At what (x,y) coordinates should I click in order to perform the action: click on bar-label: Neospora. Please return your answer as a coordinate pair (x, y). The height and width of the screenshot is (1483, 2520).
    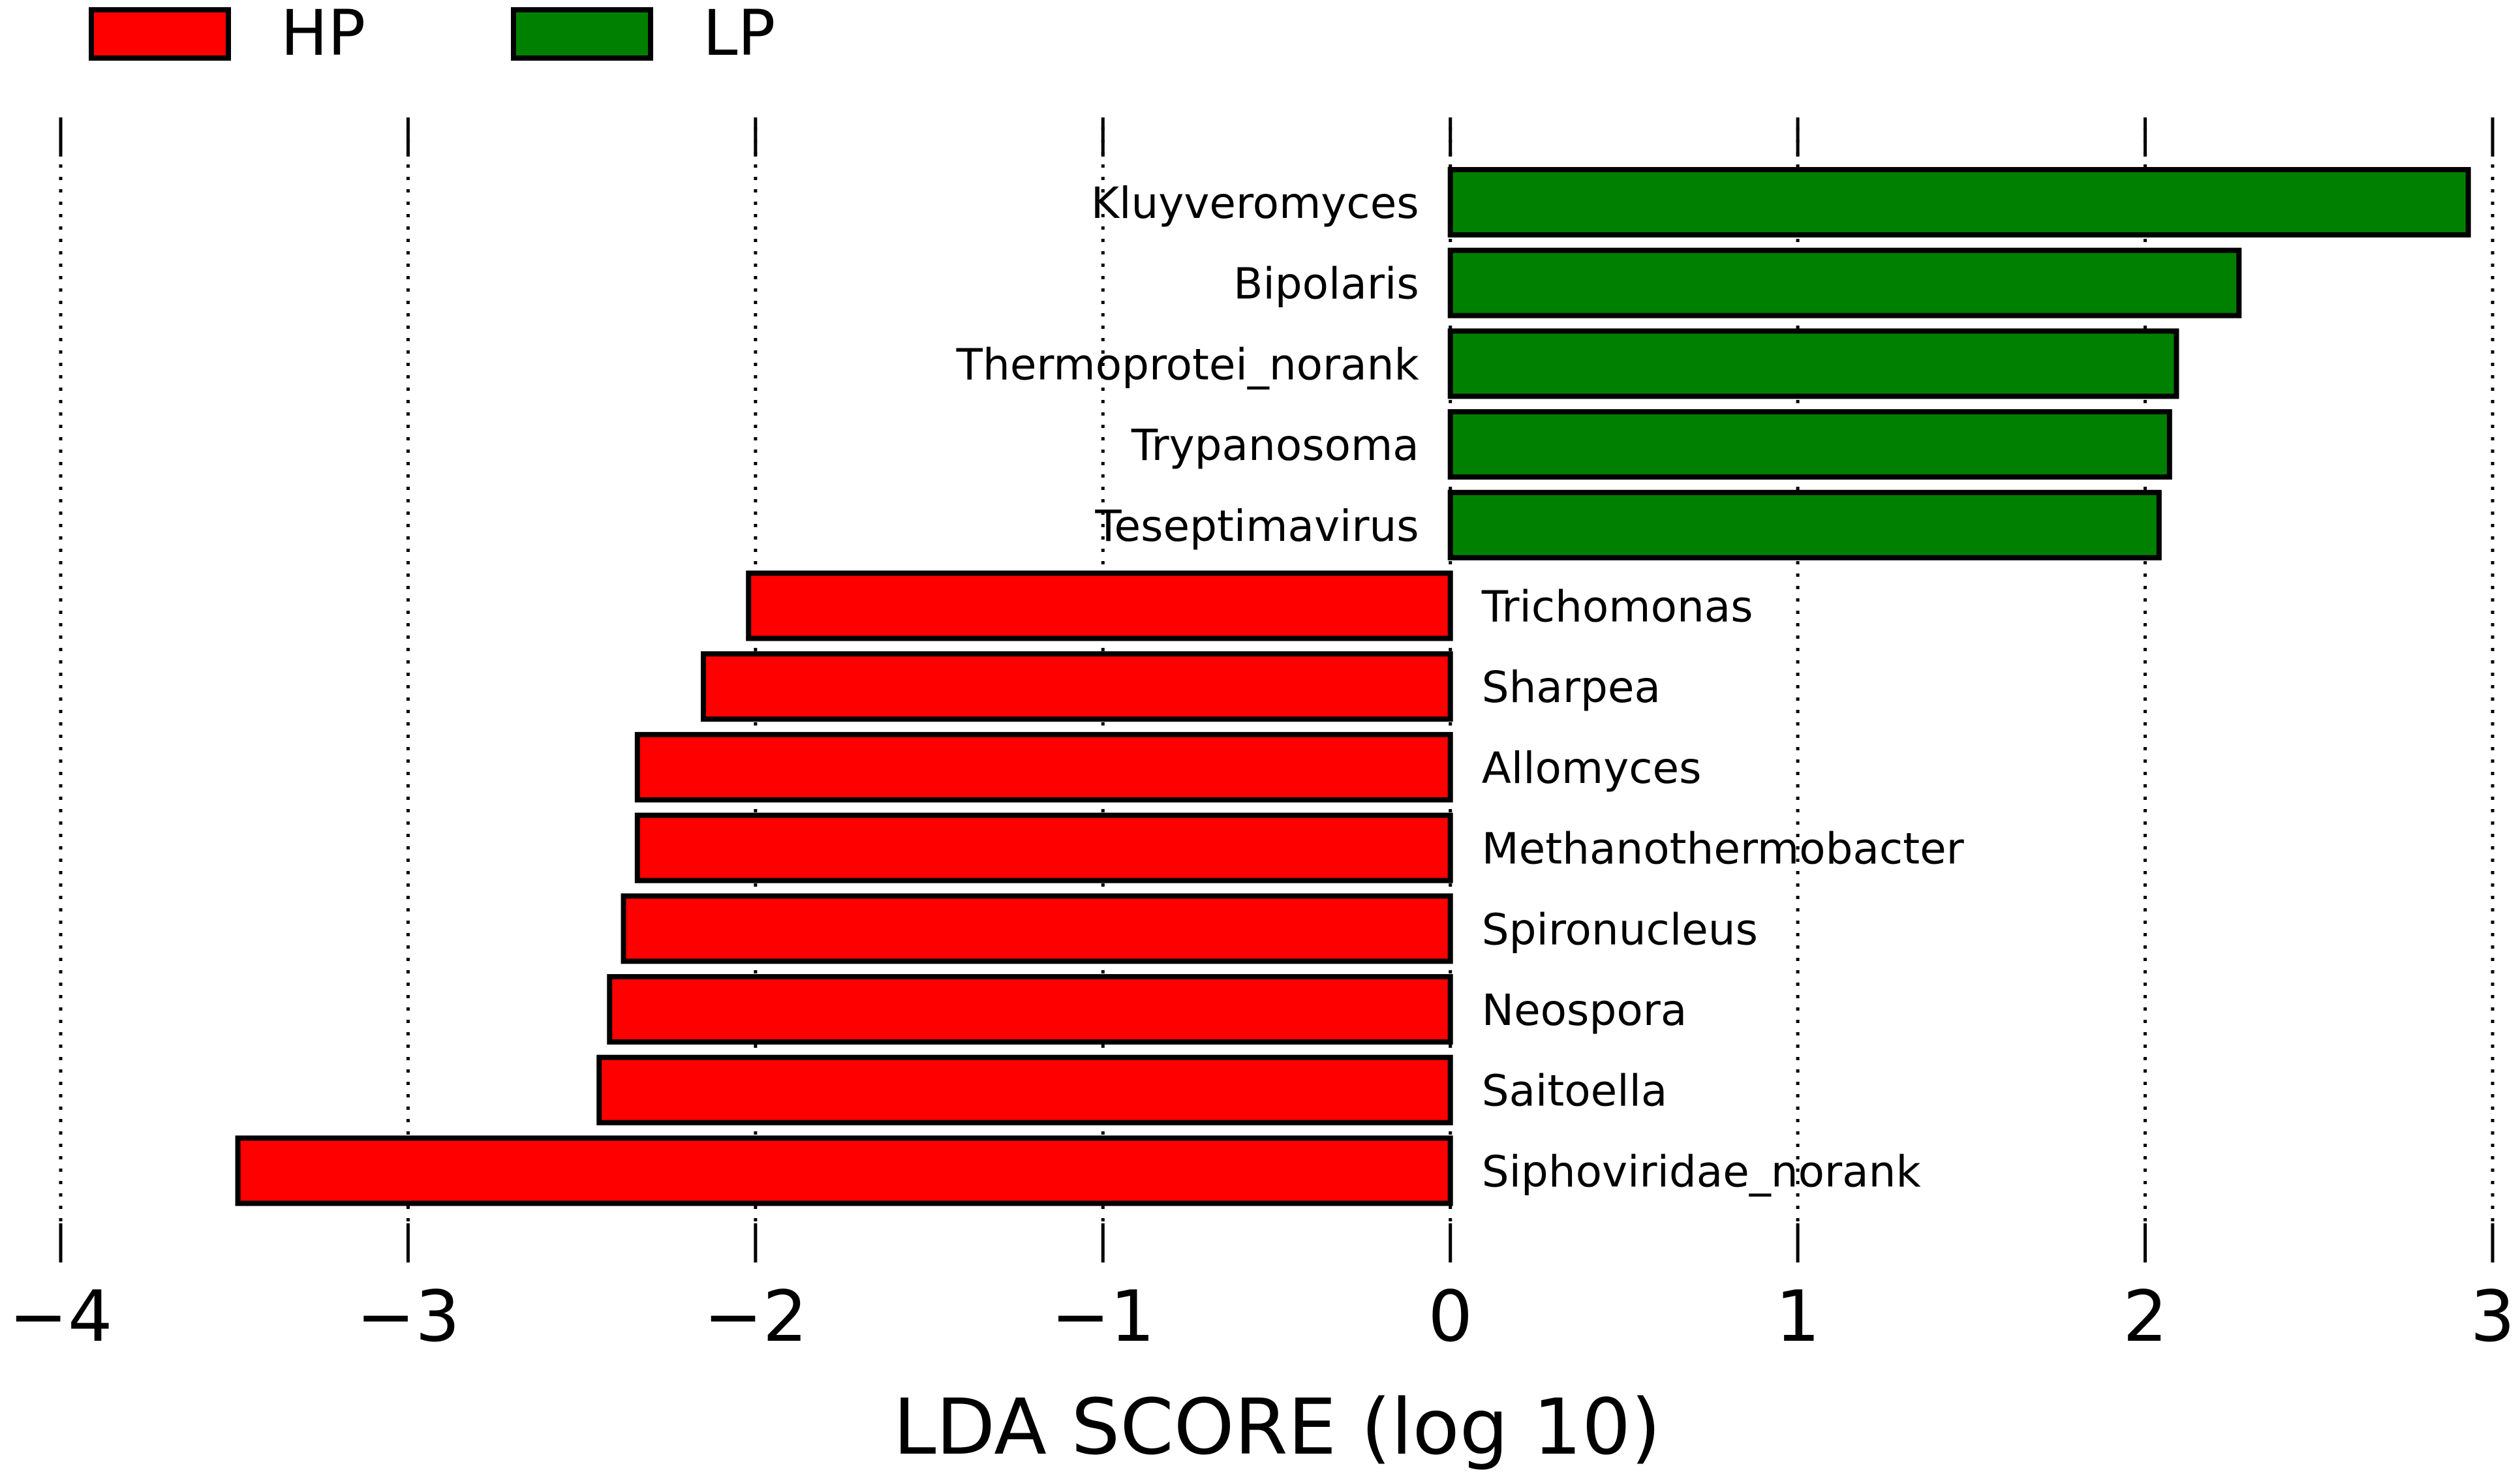
    Looking at the image, I should click on (1584, 1010).